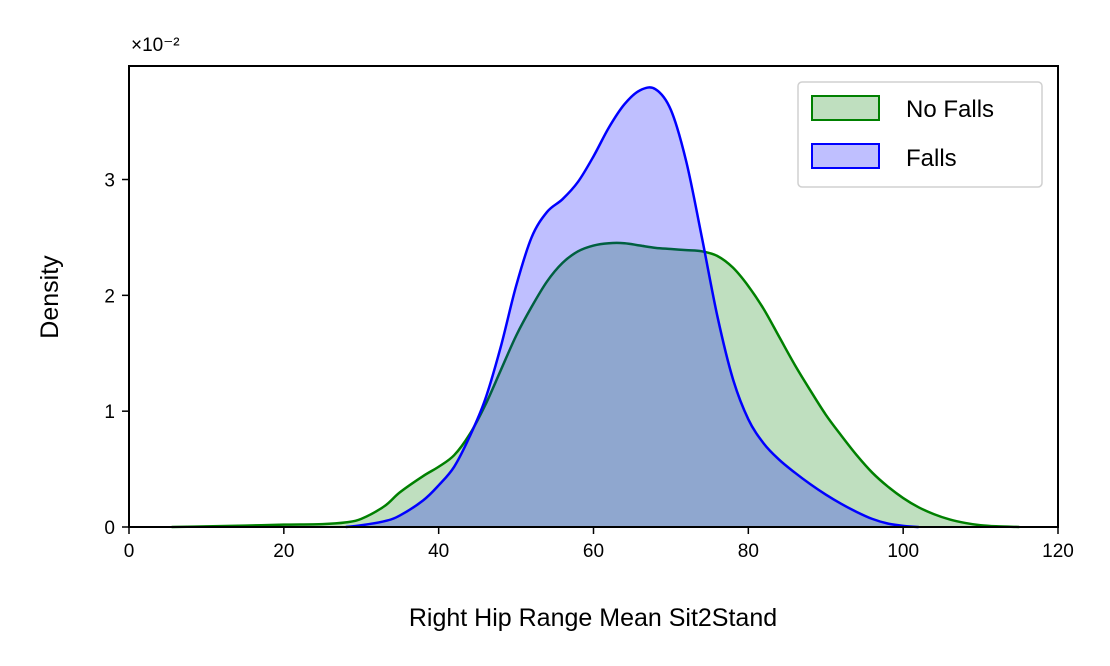 The height and width of the screenshot is (666, 1110). What do you see at coordinates (845, 108) in the screenshot?
I see `legend-swatch-no-falls` at bounding box center [845, 108].